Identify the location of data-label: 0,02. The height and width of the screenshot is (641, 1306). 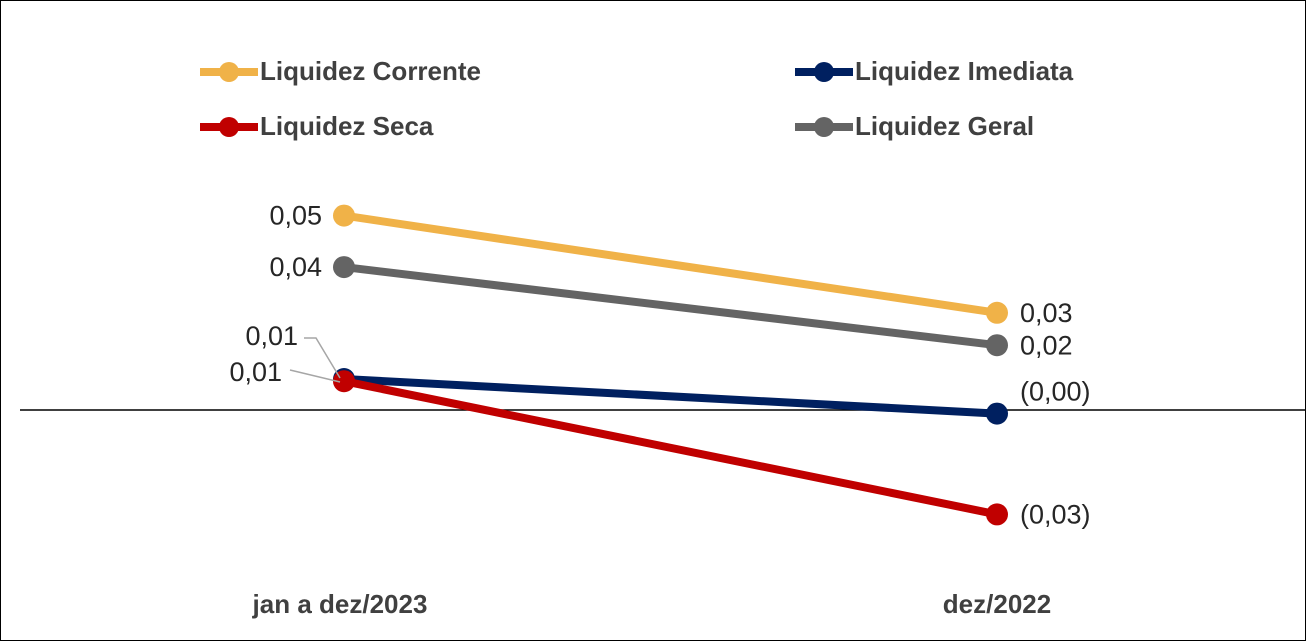
(1046, 345).